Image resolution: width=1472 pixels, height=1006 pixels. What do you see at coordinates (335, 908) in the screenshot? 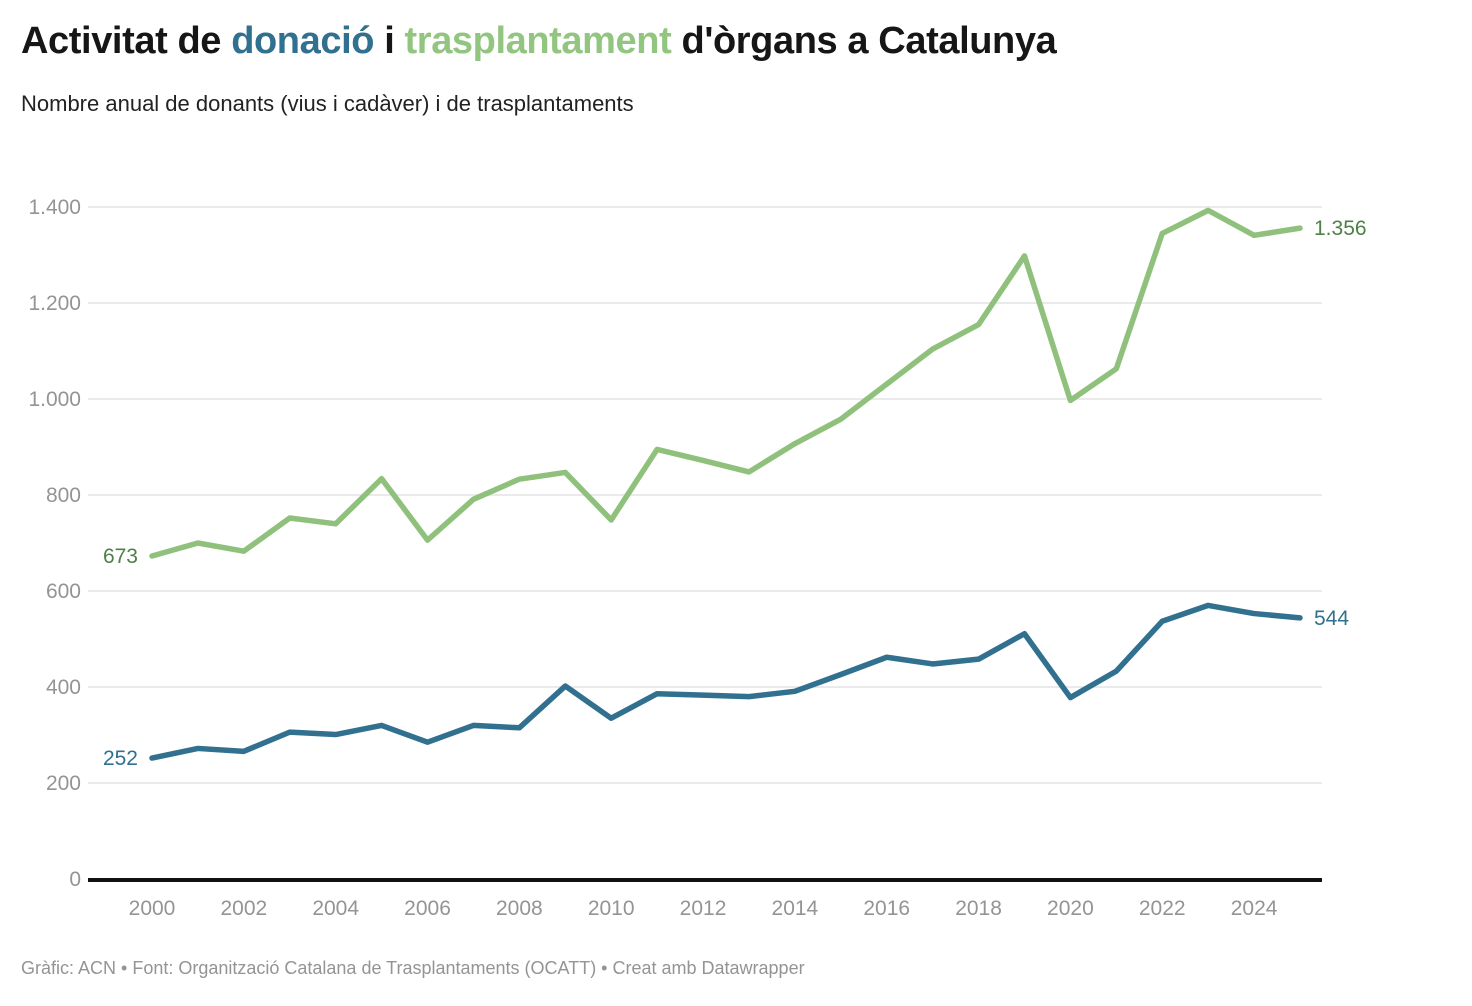
I see `x-tick-label: 2004` at bounding box center [335, 908].